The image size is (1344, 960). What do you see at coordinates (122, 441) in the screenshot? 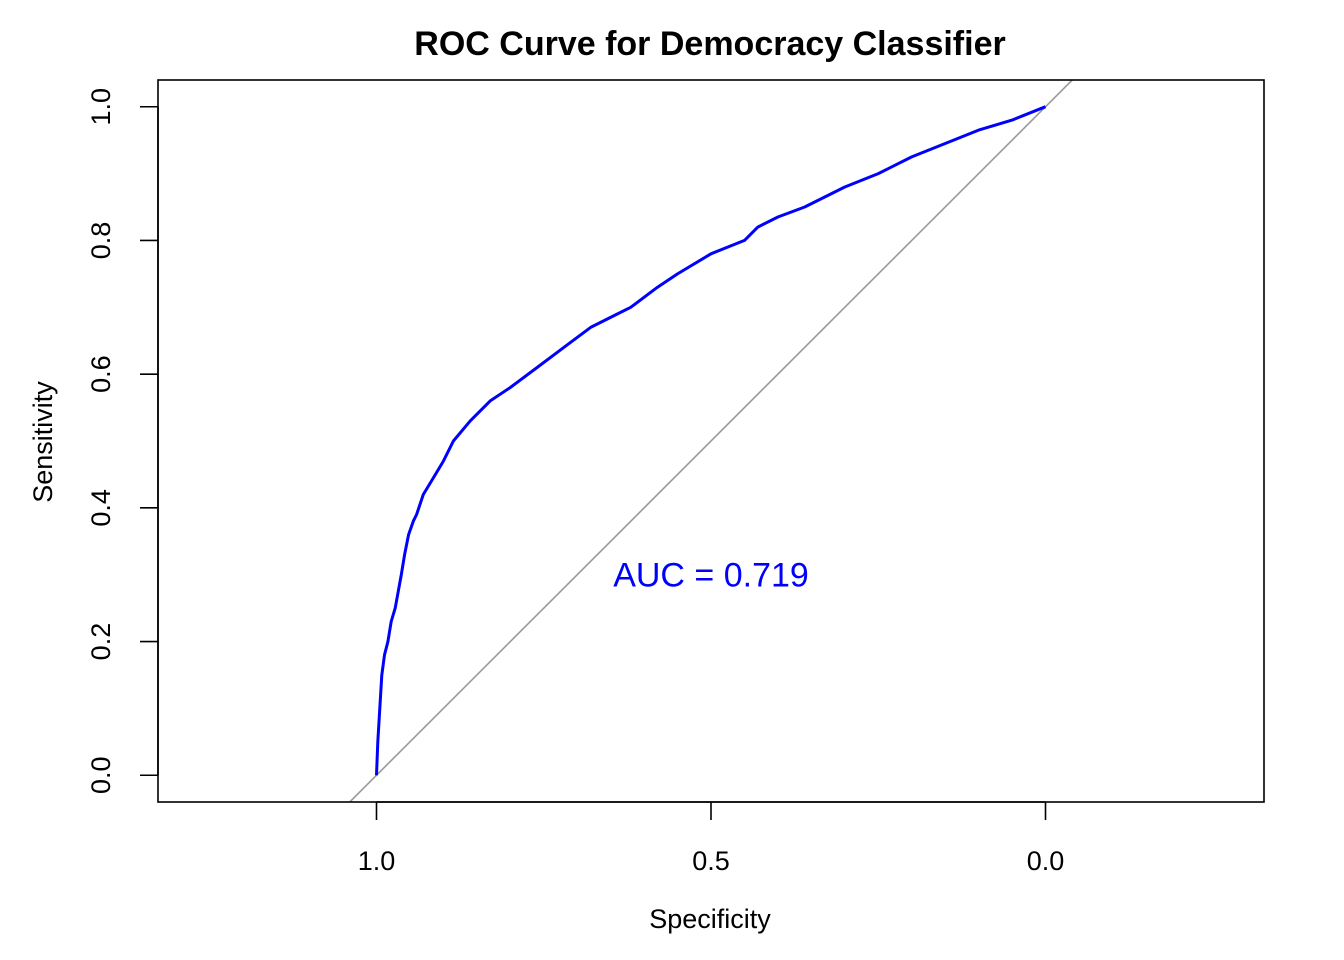
I see `y-axis: 0.0 0.2 0.4 0.6 0.8 1.0` at bounding box center [122, 441].